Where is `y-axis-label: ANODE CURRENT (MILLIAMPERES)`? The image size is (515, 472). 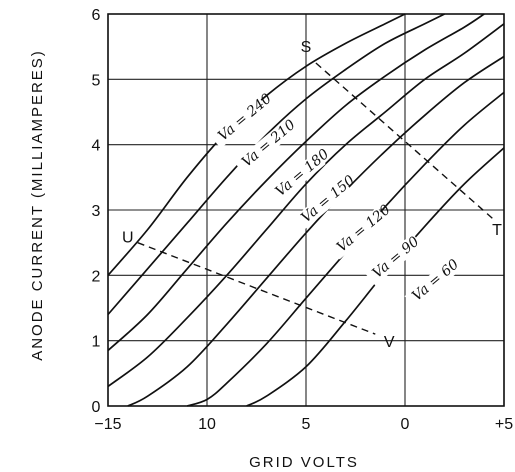 y-axis-label: ANODE CURRENT (MILLIAMPERES) is located at coordinates (37, 205).